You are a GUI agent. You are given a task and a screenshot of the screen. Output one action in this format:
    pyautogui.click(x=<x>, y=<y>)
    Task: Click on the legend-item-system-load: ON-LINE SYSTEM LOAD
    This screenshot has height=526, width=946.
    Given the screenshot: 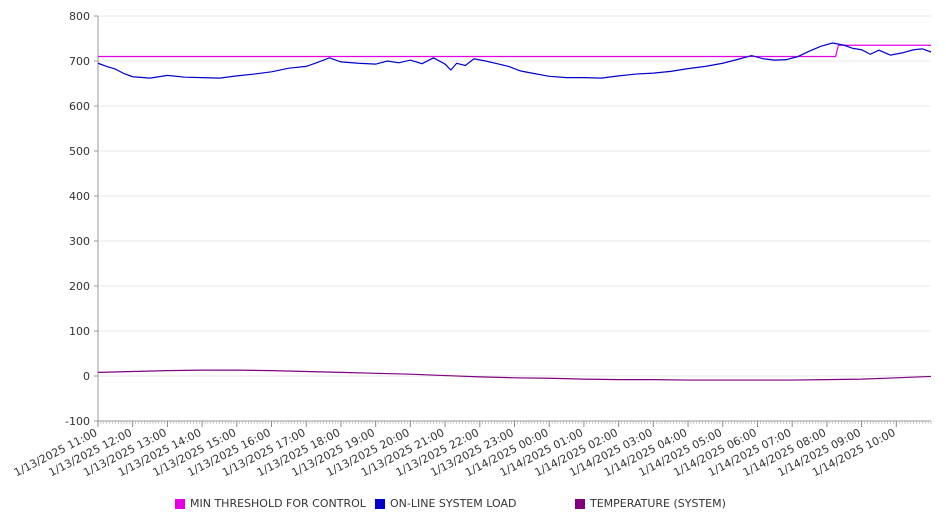 What is the action you would take?
    pyautogui.click(x=445, y=503)
    